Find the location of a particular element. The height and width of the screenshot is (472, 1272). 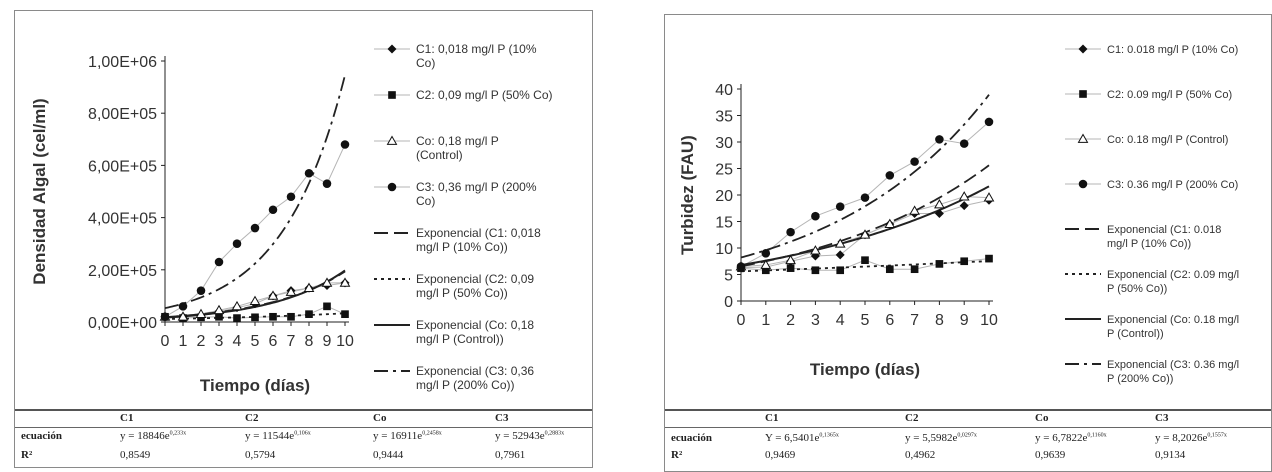

table-header-c2: C2 is located at coordinates (912, 418).